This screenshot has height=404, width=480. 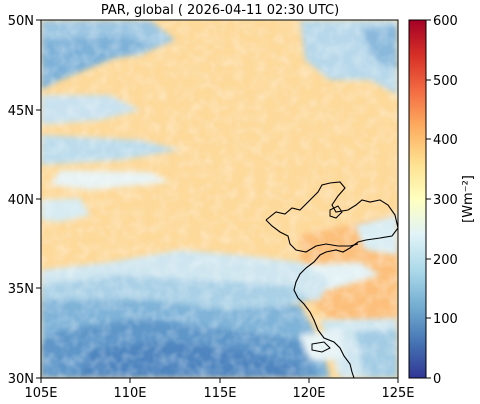 What do you see at coordinates (445, 21) in the screenshot?
I see `colorbar-tick-label: 600` at bounding box center [445, 21].